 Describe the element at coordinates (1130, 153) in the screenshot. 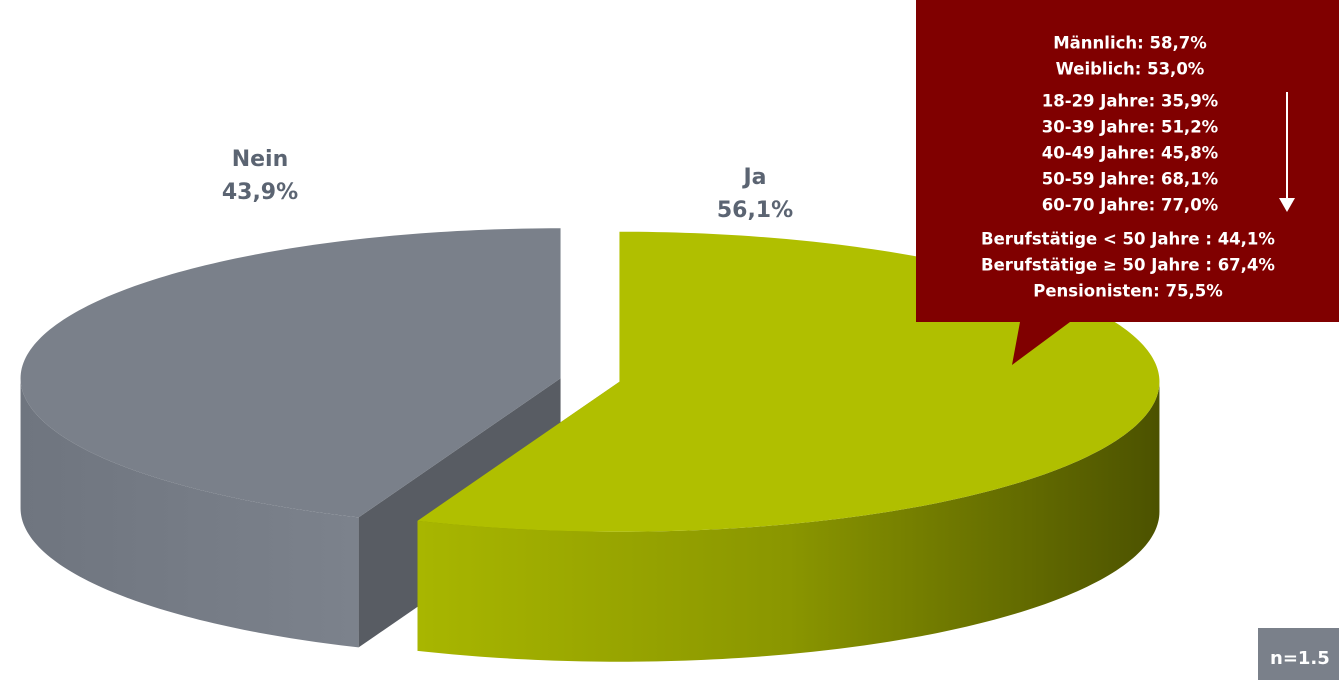

I see `annotation: 40-49 Jahre: 45,8%` at that location.